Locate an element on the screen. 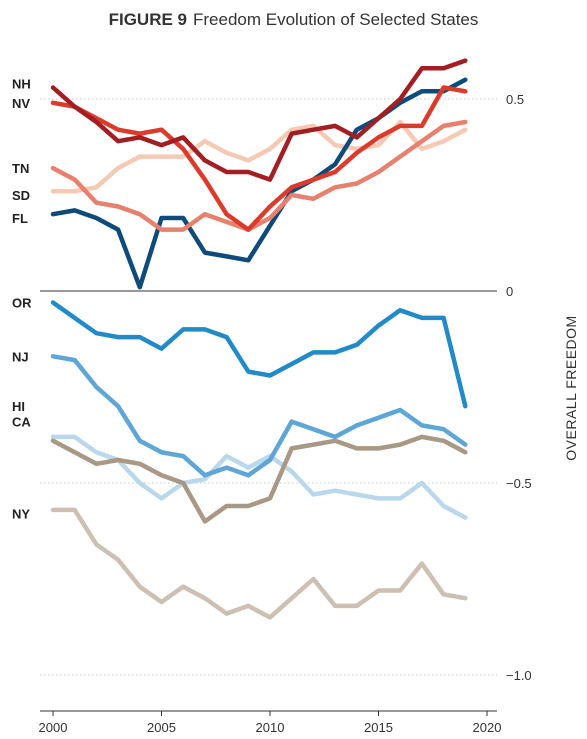 This screenshot has width=587, height=739. state-label-hi: HI is located at coordinates (18, 406).